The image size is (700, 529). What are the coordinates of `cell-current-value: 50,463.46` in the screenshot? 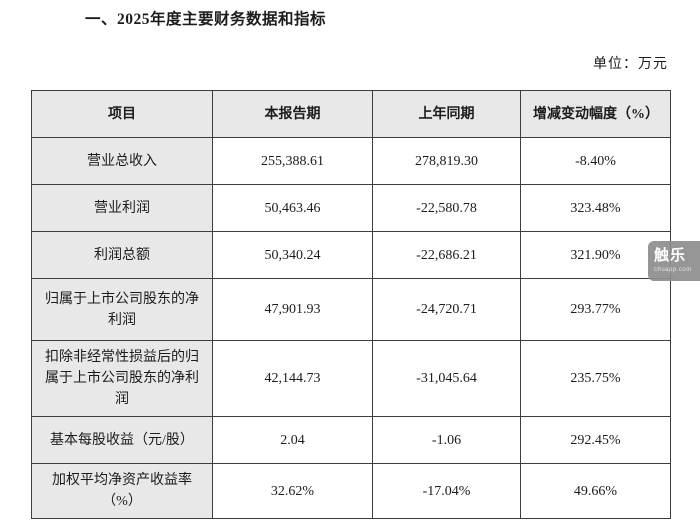 It's located at (292, 208).